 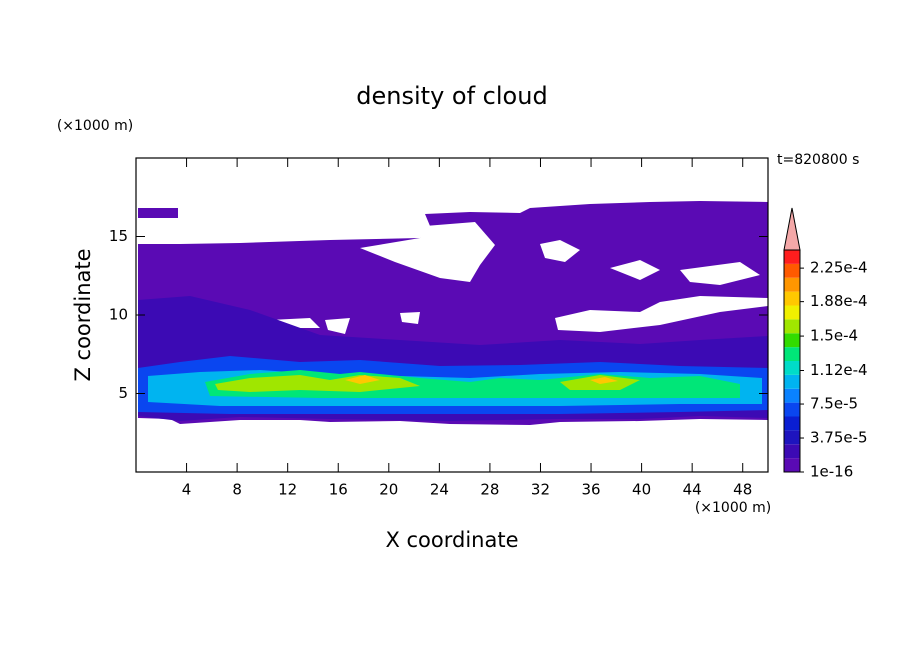 What do you see at coordinates (839, 301) in the screenshot?
I see `colorbar-tick-label: 1.88e-4` at bounding box center [839, 301].